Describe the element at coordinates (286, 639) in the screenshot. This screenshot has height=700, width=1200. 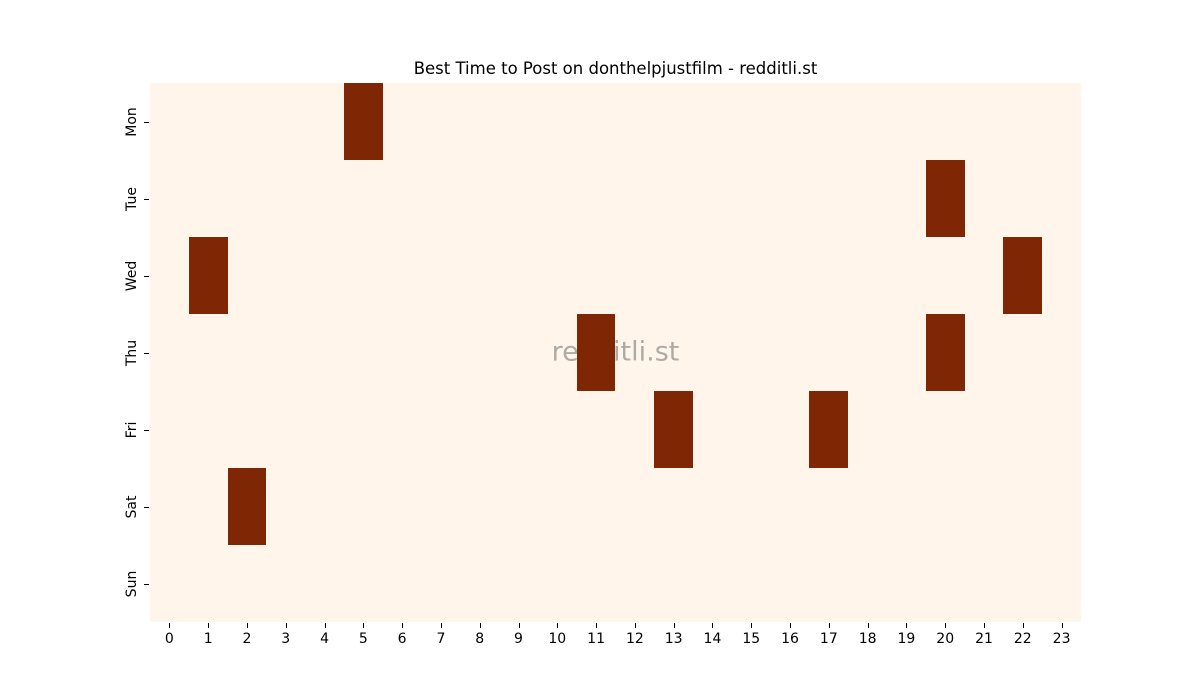
I see `x-tick-label-3: 3` at that location.